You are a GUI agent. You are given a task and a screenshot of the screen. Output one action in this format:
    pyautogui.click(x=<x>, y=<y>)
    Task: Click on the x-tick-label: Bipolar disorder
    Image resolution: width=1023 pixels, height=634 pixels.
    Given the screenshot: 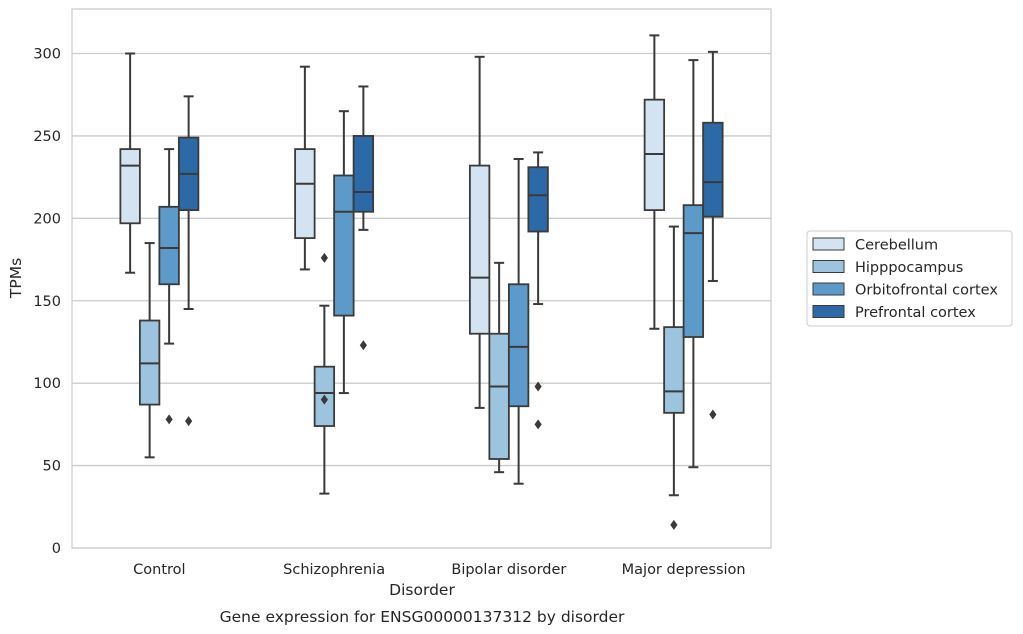 What is the action you would take?
    pyautogui.click(x=508, y=570)
    